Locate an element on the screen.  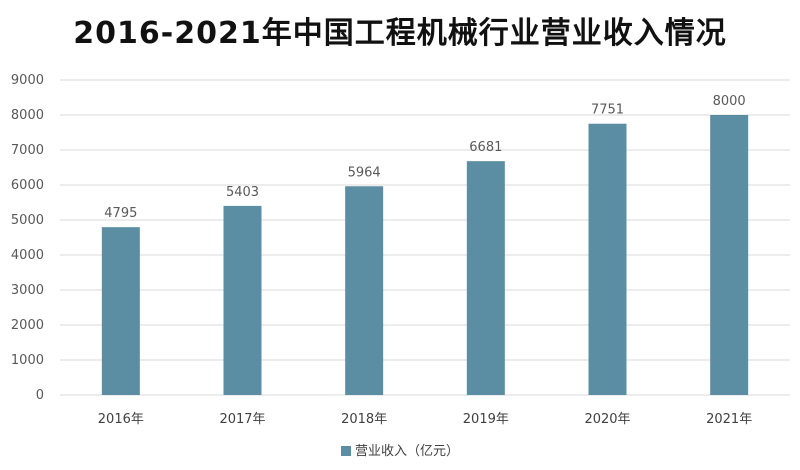
data-label: 4795 is located at coordinates (120, 213).